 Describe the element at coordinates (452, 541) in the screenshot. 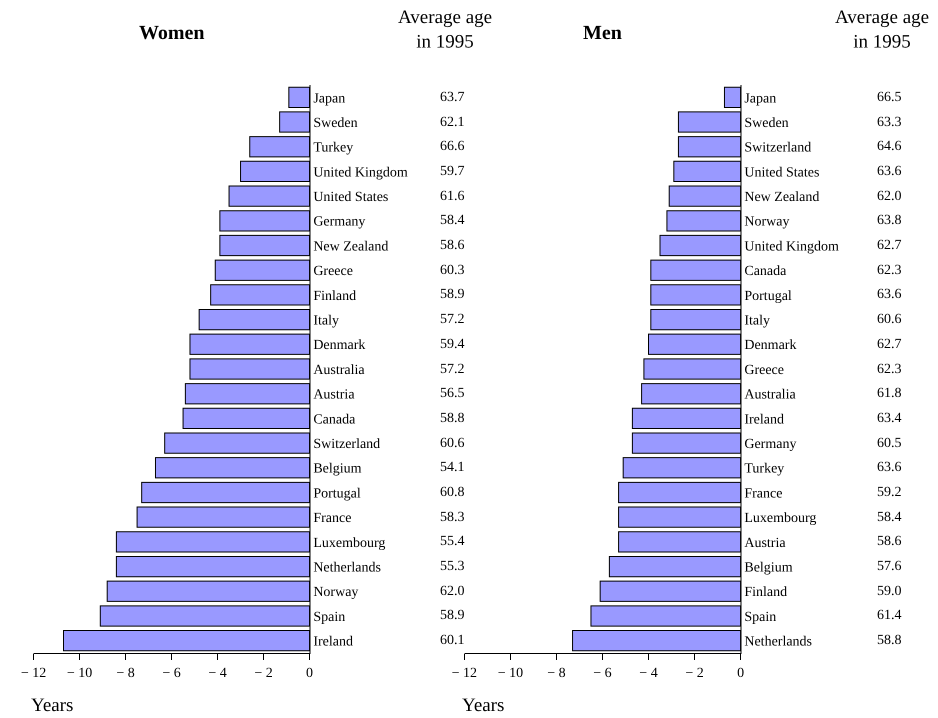

I see `annotation: 55.4` at that location.